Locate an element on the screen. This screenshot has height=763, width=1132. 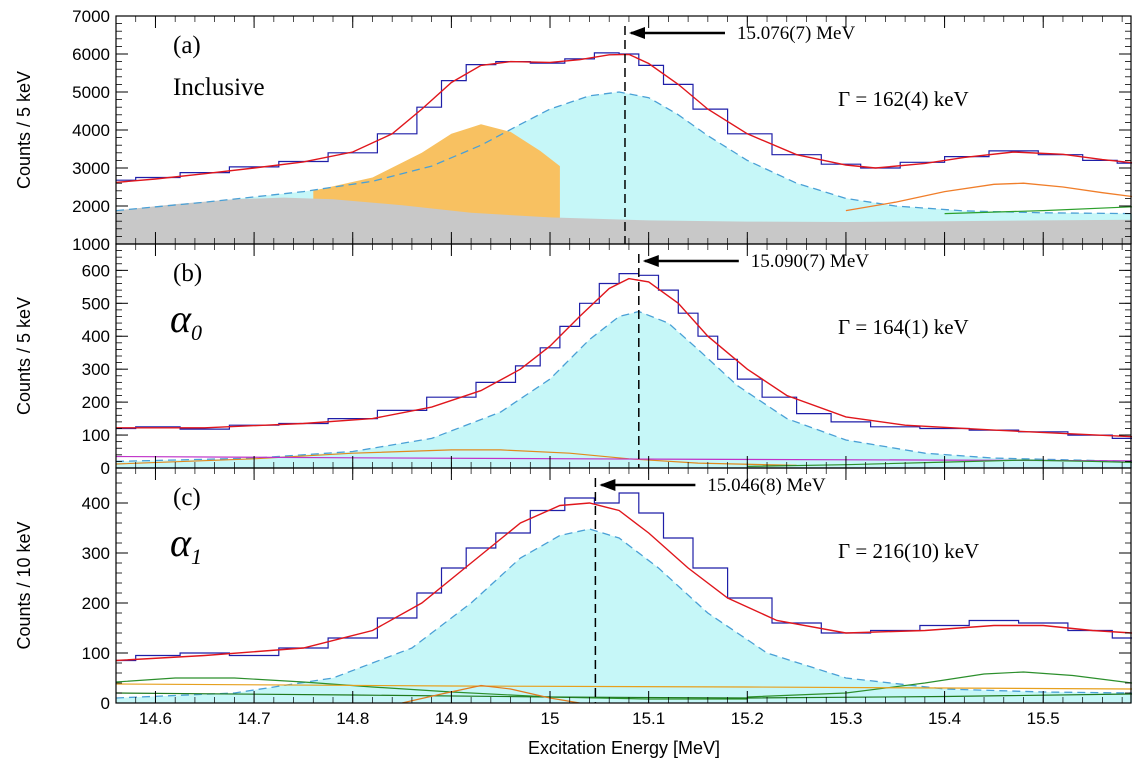
panel-label-a: (a) is located at coordinates (187, 45).